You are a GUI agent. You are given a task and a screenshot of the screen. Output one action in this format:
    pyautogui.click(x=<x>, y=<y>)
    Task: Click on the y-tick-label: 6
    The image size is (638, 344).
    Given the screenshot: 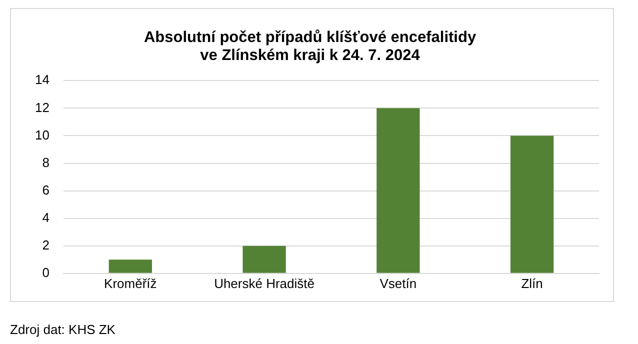 What is the action you would take?
    pyautogui.click(x=46, y=190)
    